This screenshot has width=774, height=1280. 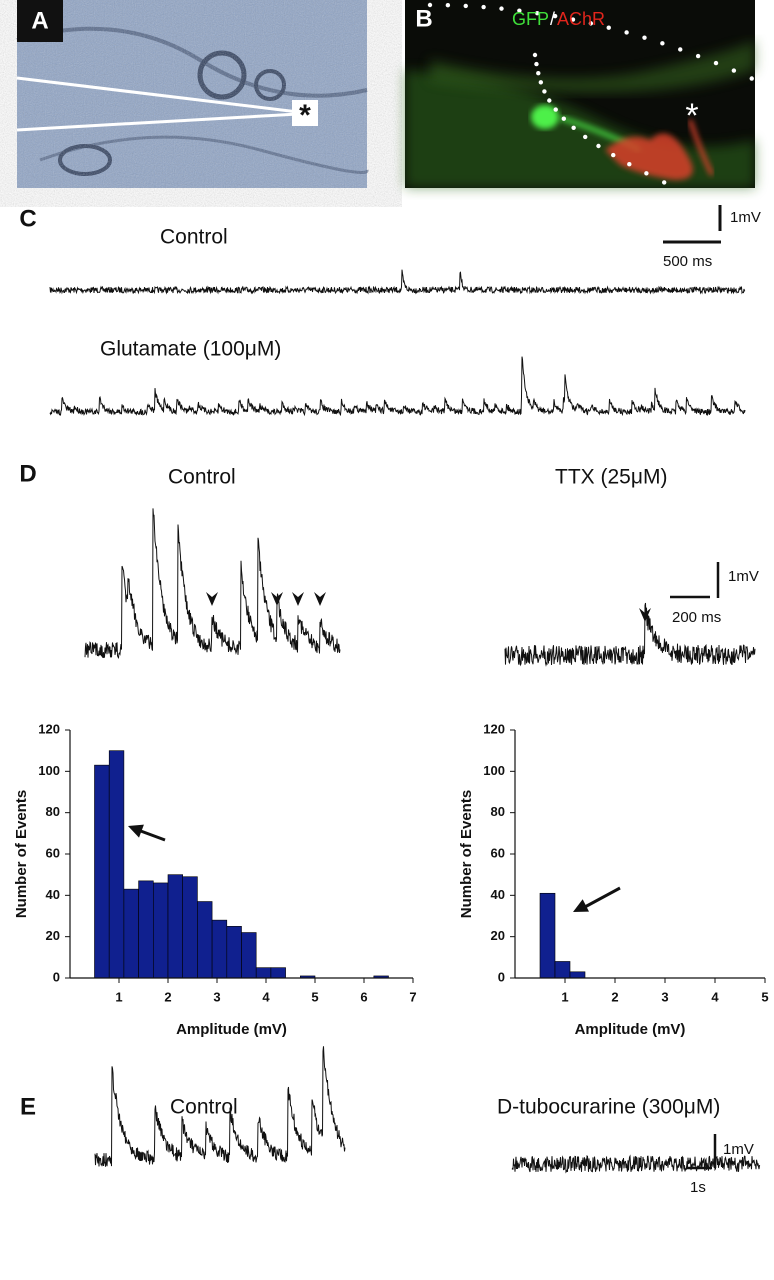 I want to click on panel-label: B, so click(x=423, y=18).